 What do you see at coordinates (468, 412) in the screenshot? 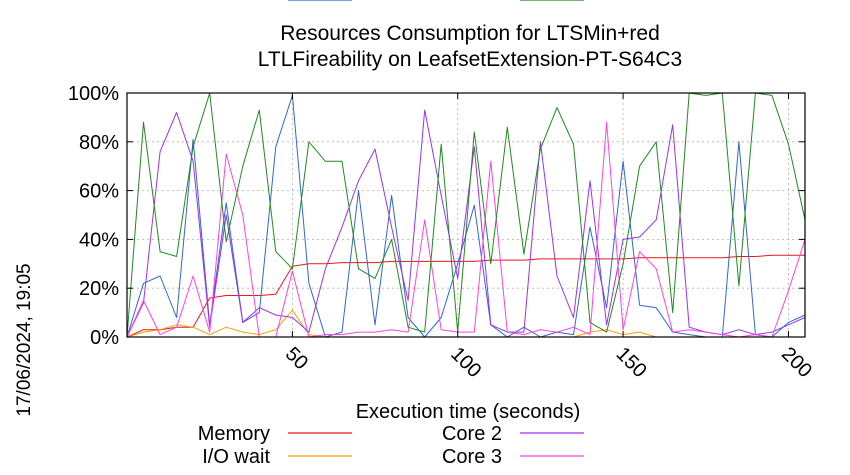
I see `x-axis-label: Execution time (seconds)` at bounding box center [468, 412].